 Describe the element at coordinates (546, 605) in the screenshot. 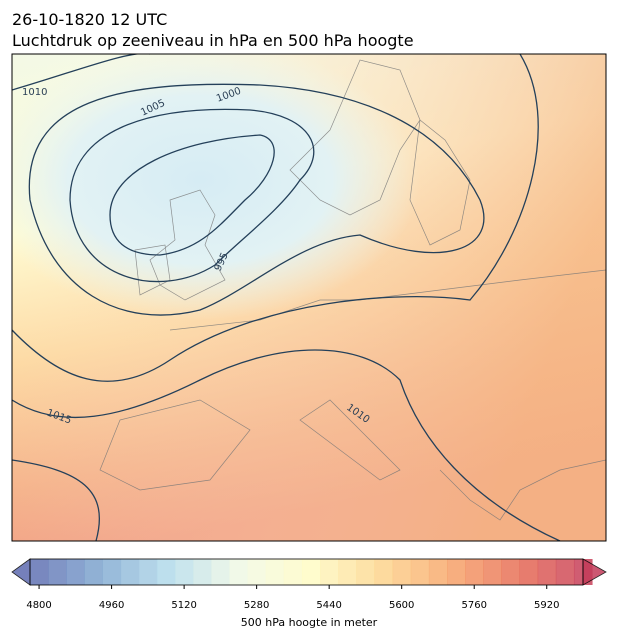

I see `colorbar-tick-label: 5920` at that location.